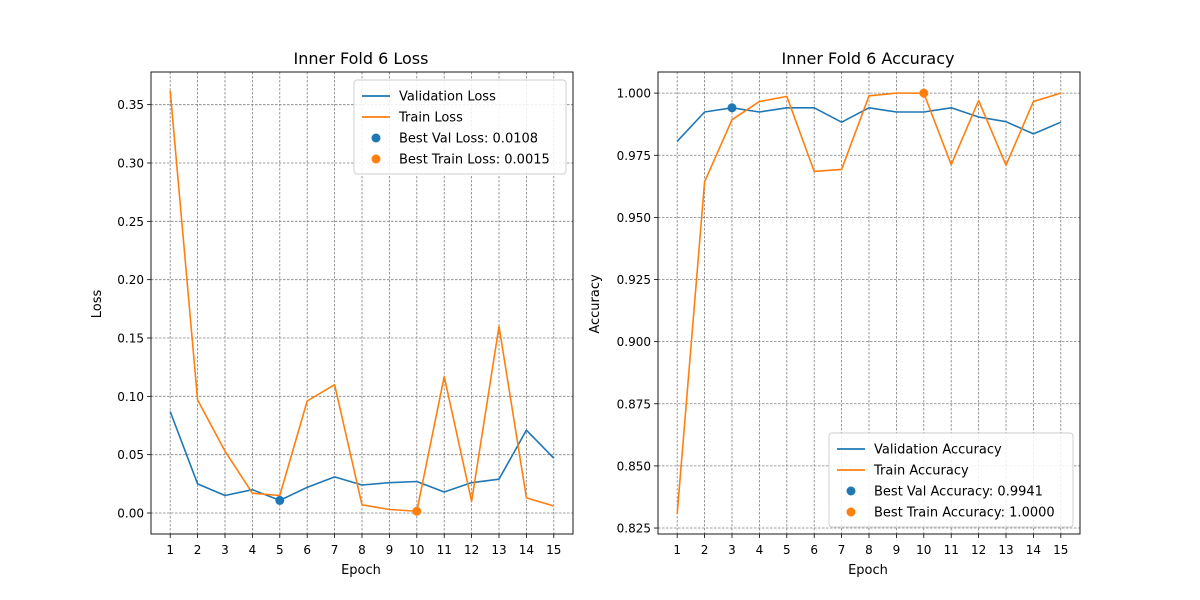  I want to click on loss-x-tick-label: 3, so click(225, 550).